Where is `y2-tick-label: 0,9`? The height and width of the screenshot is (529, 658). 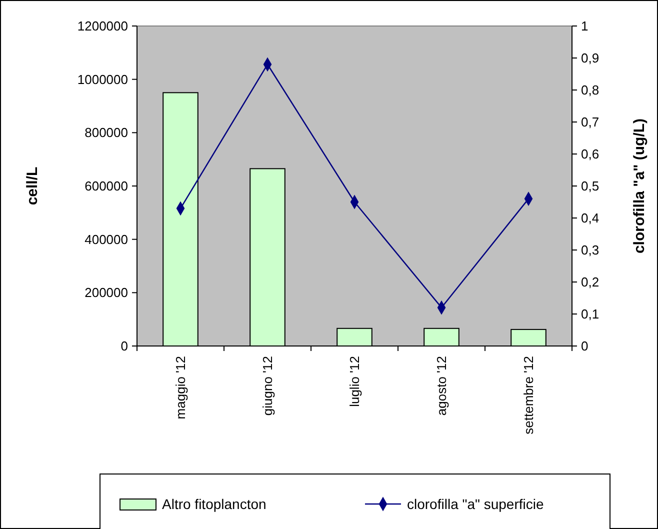
y2-tick-label: 0,9 is located at coordinates (590, 58).